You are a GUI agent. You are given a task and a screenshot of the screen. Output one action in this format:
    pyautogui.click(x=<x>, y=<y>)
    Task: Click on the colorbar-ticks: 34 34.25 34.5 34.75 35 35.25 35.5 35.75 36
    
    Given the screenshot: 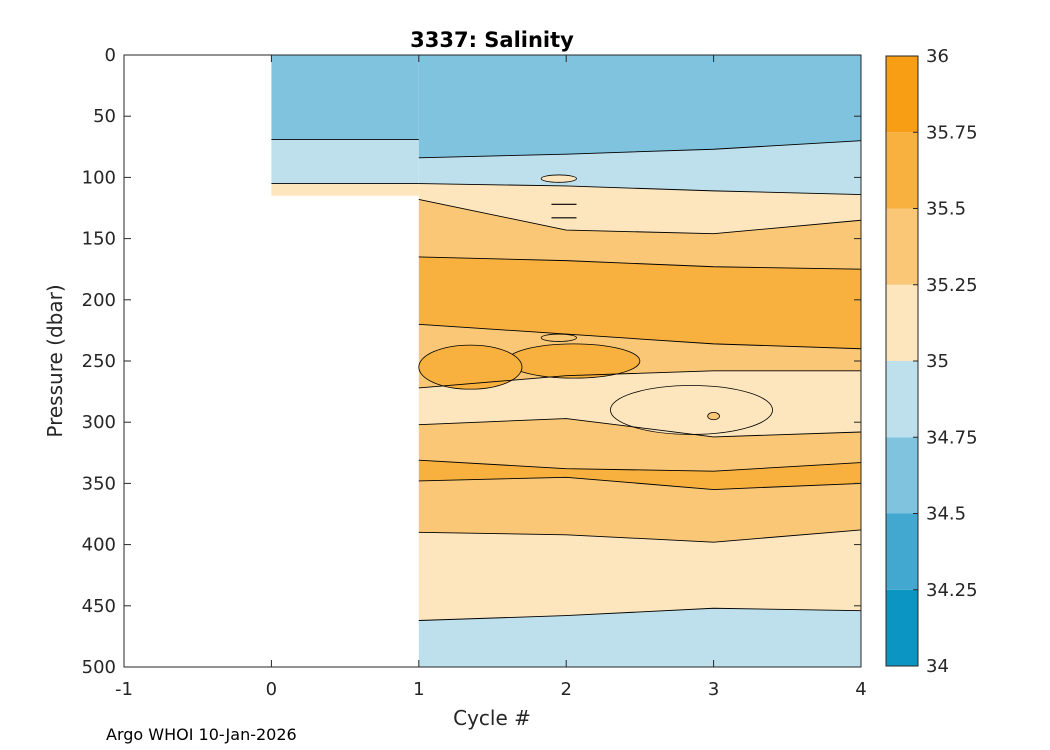 What is the action you would take?
    pyautogui.click(x=945, y=361)
    